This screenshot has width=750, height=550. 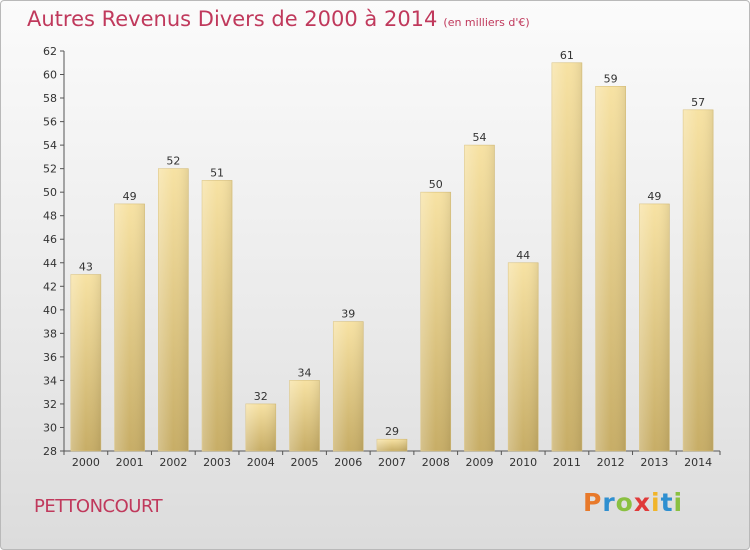 What do you see at coordinates (348, 314) in the screenshot?
I see `bar-value-label: 39` at bounding box center [348, 314].